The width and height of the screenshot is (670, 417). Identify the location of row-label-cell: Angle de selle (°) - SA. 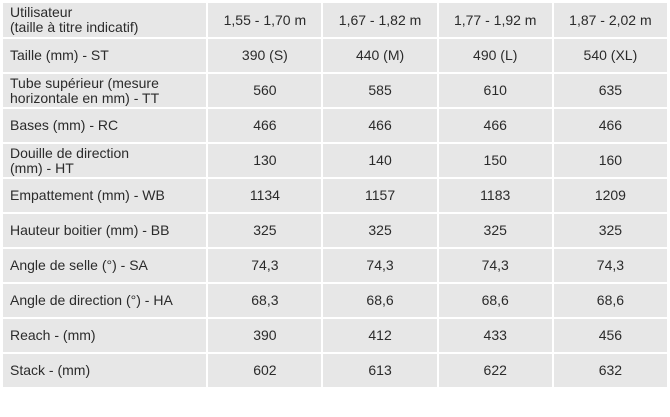
(105, 265).